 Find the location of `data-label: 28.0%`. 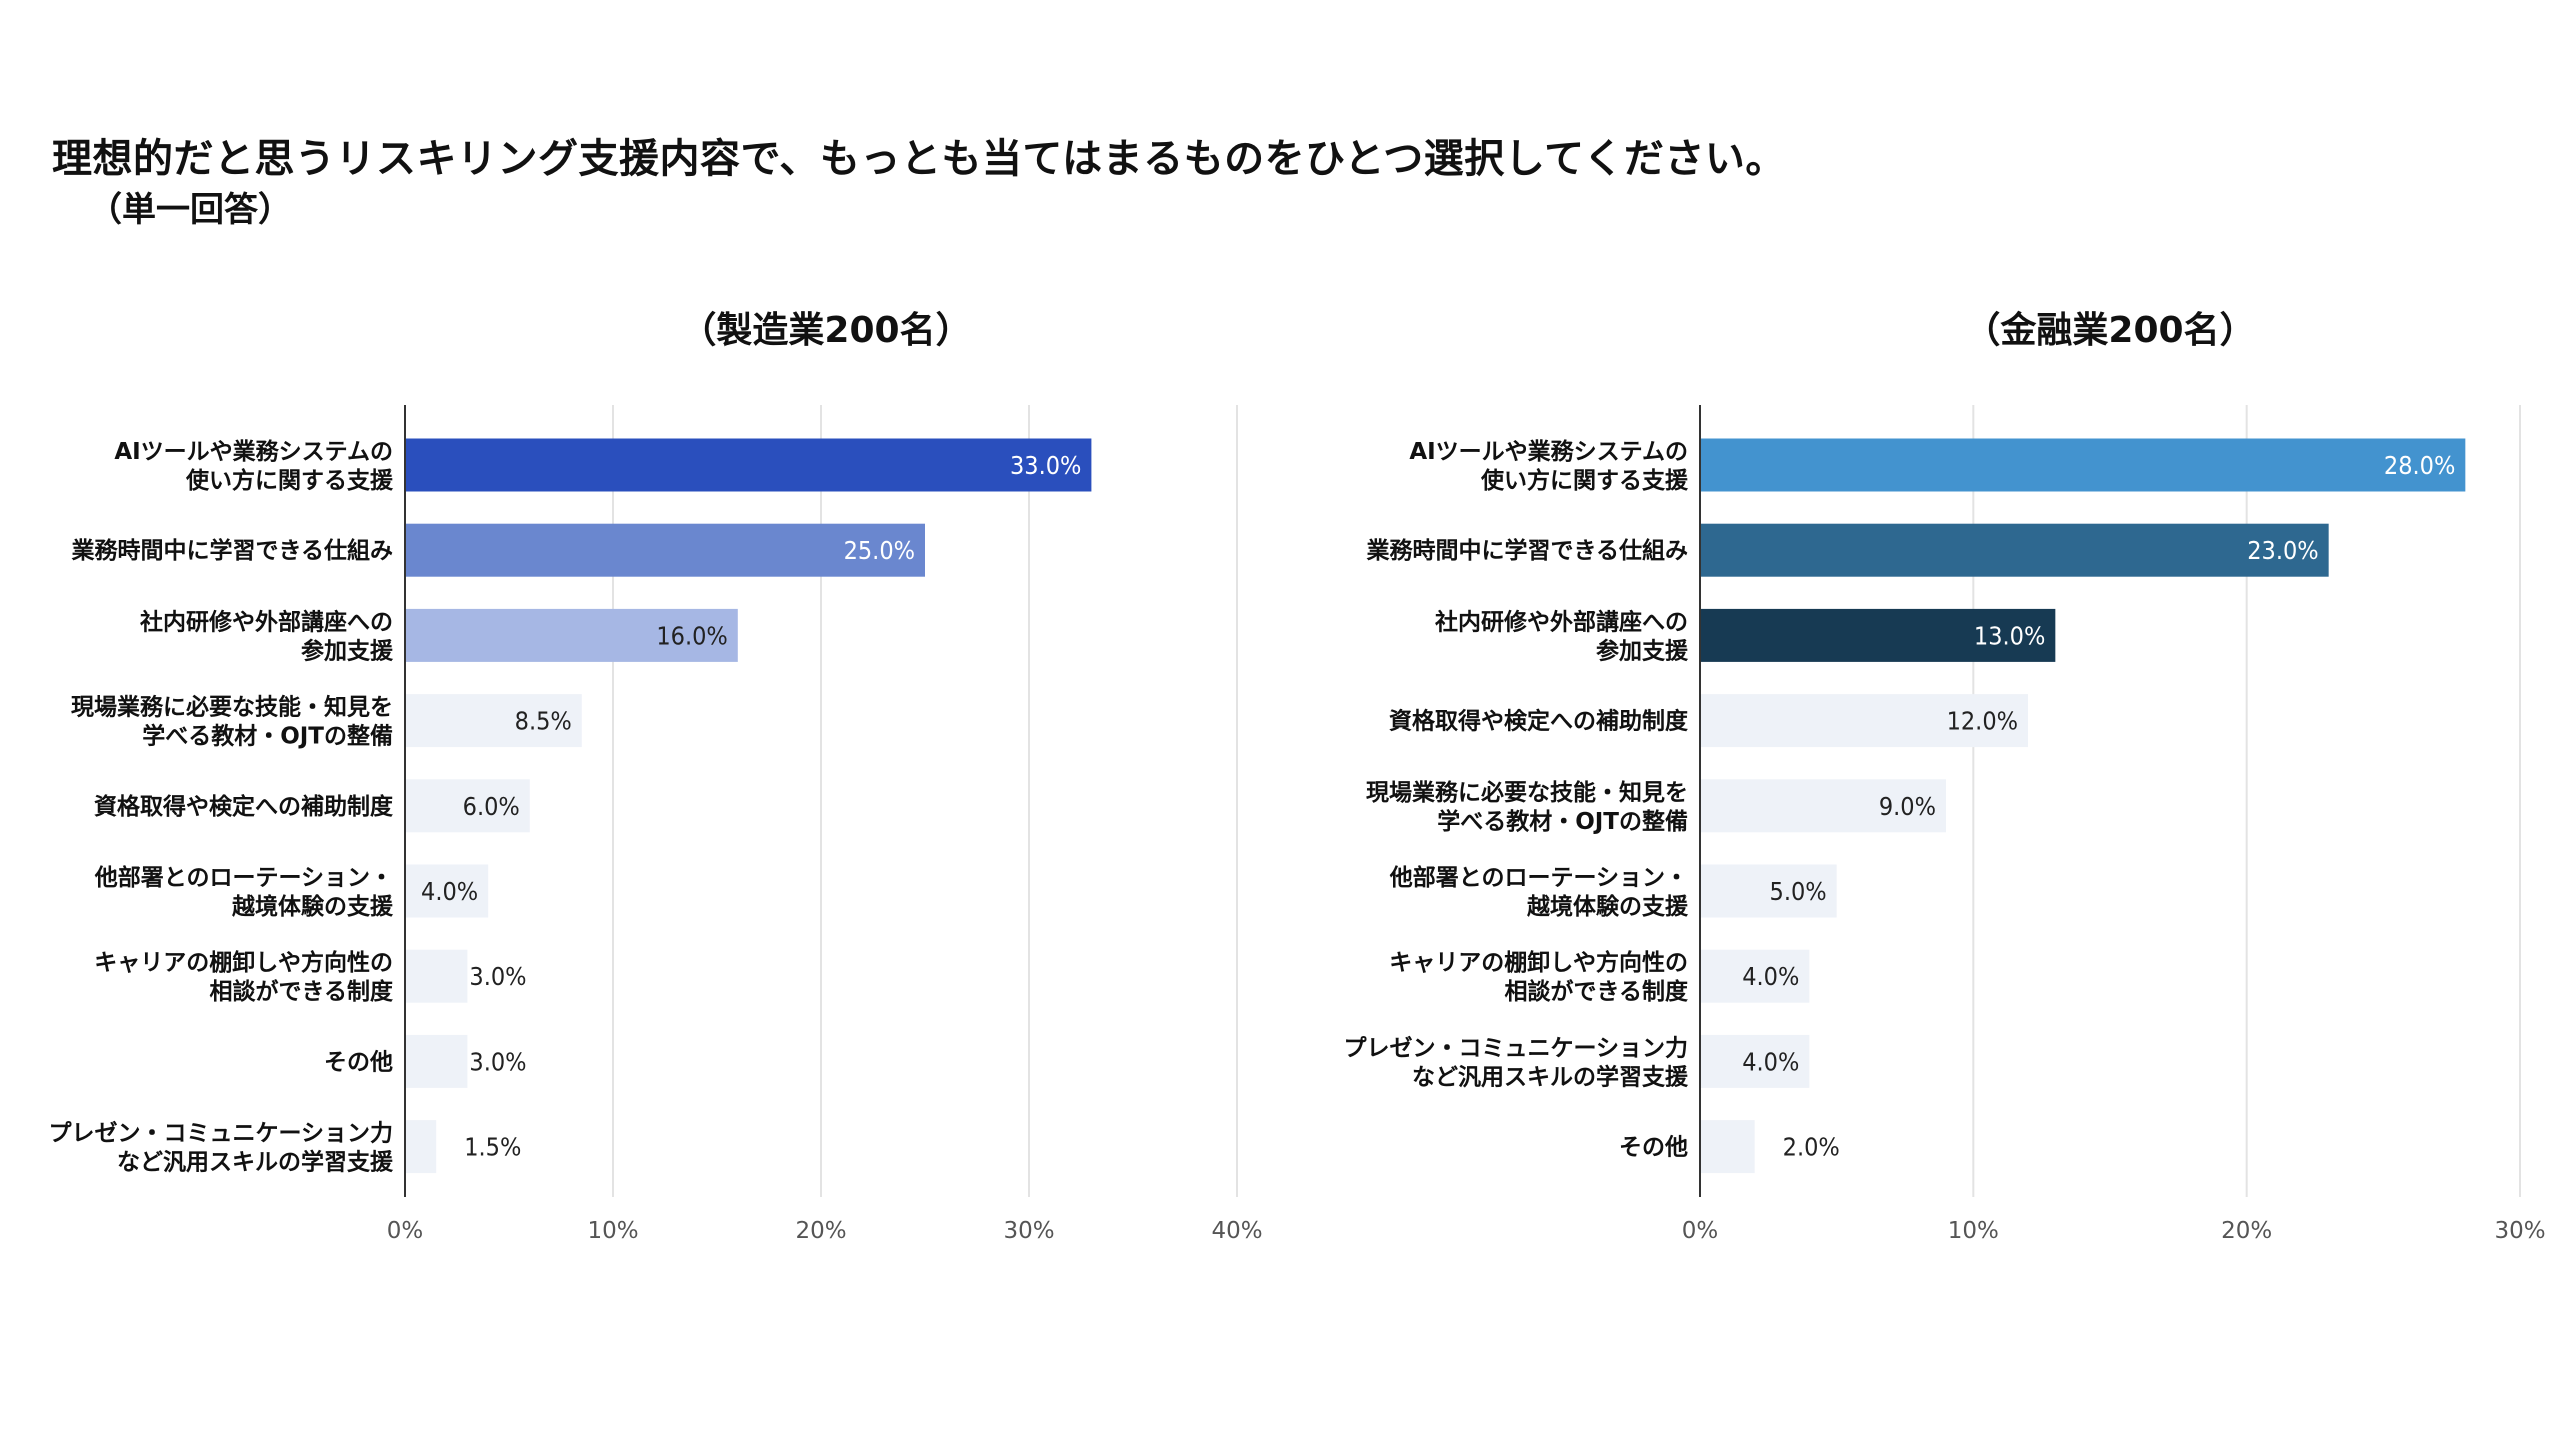

data-label: 28.0% is located at coordinates (2419, 465).